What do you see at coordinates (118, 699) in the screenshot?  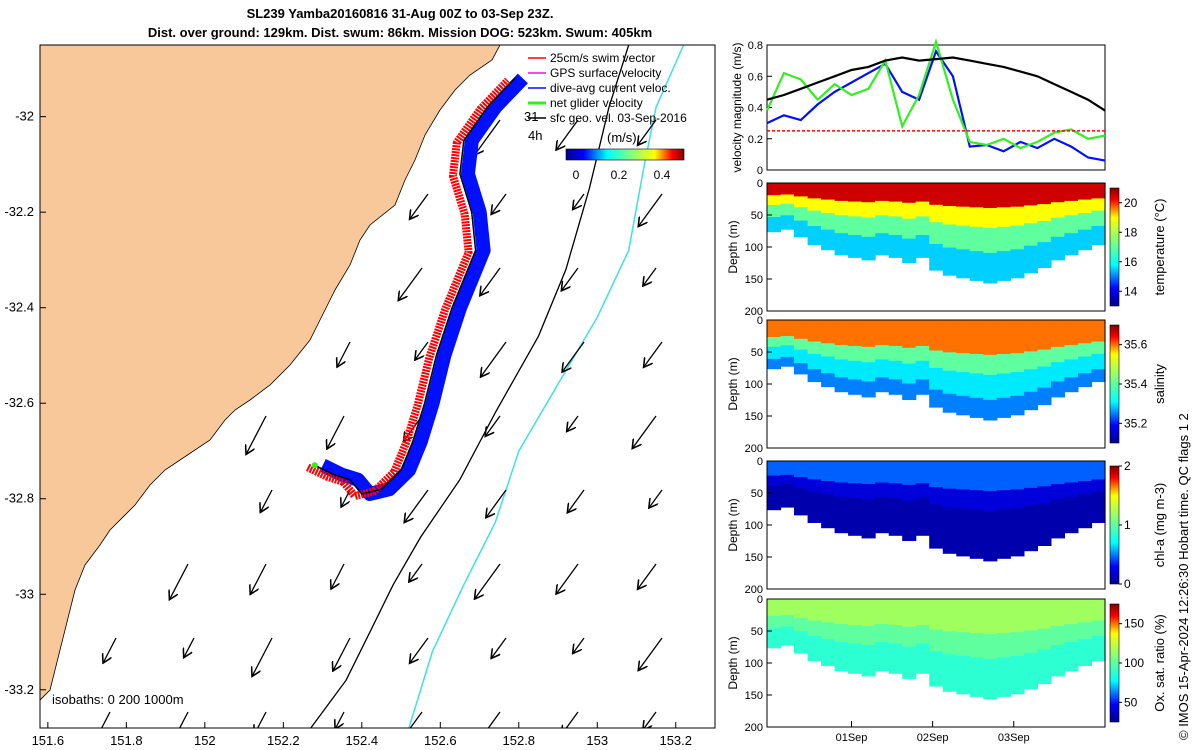 I see `isobaths-label: isobaths: 0 200 1000m` at bounding box center [118, 699].